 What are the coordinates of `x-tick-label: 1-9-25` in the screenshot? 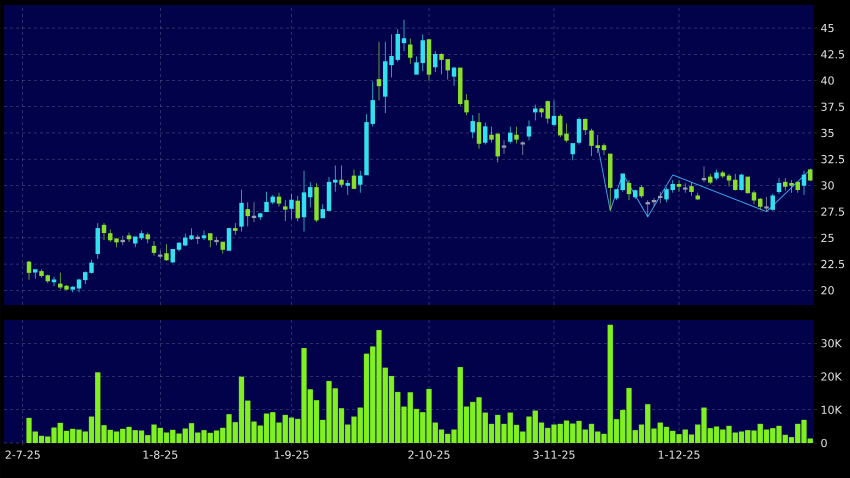 It's located at (291, 454).